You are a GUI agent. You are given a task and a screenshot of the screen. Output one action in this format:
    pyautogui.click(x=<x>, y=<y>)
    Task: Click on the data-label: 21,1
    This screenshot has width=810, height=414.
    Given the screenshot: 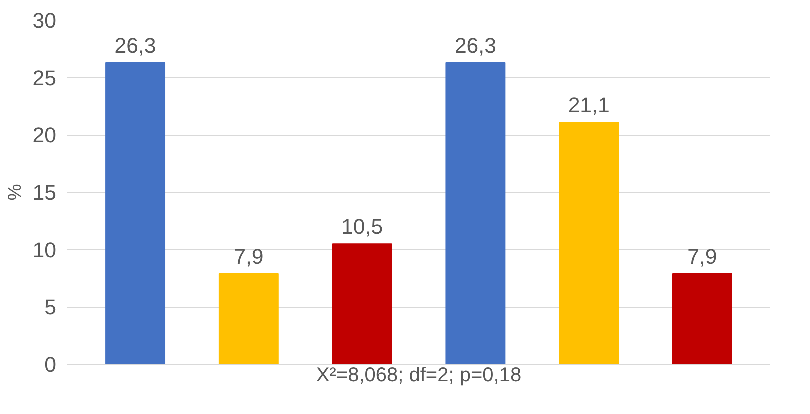 What is the action you would take?
    pyautogui.click(x=589, y=106)
    